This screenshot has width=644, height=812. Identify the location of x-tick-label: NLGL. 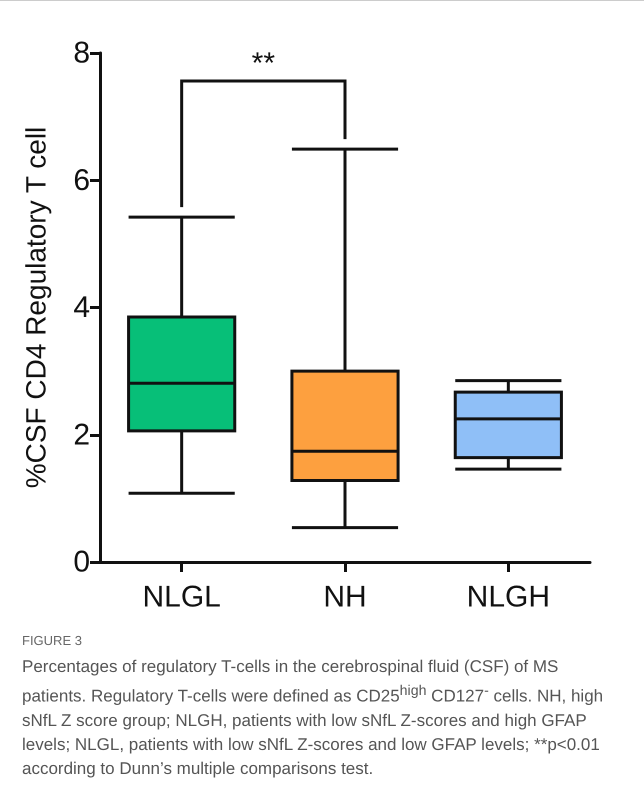
(181, 597).